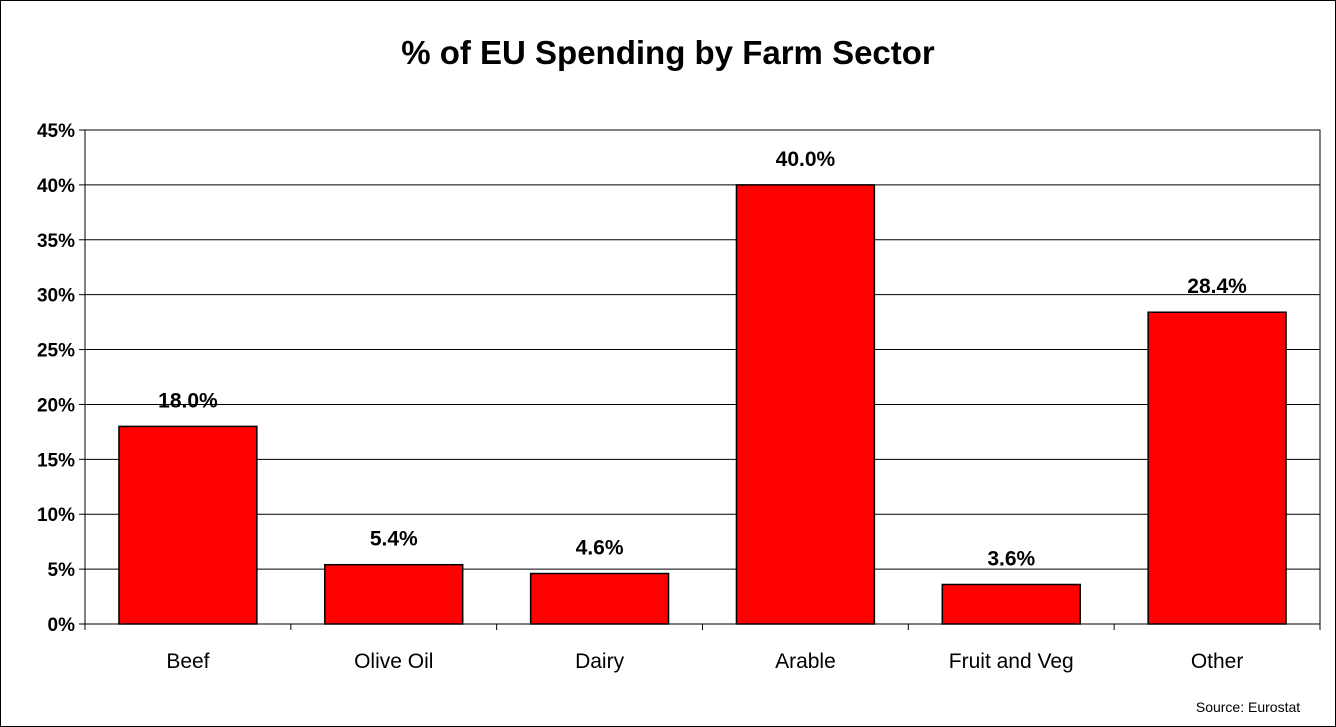 The height and width of the screenshot is (727, 1336). What do you see at coordinates (56, 351) in the screenshot?
I see `y-tick-label: 25%` at bounding box center [56, 351].